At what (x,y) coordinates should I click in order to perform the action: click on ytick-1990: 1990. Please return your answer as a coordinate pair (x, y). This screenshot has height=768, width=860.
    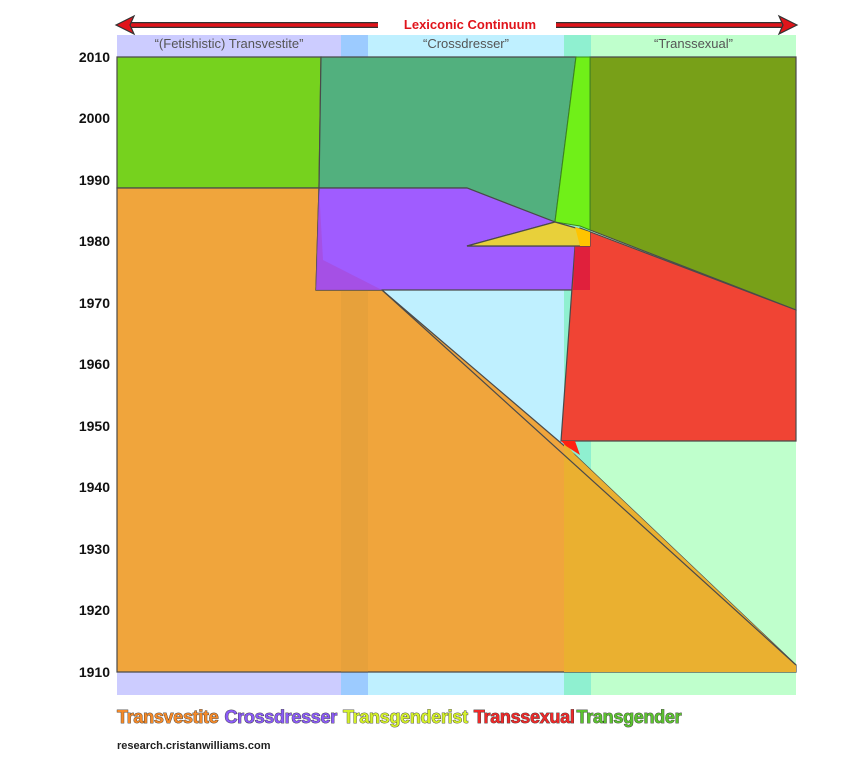
    Looking at the image, I should click on (94, 180).